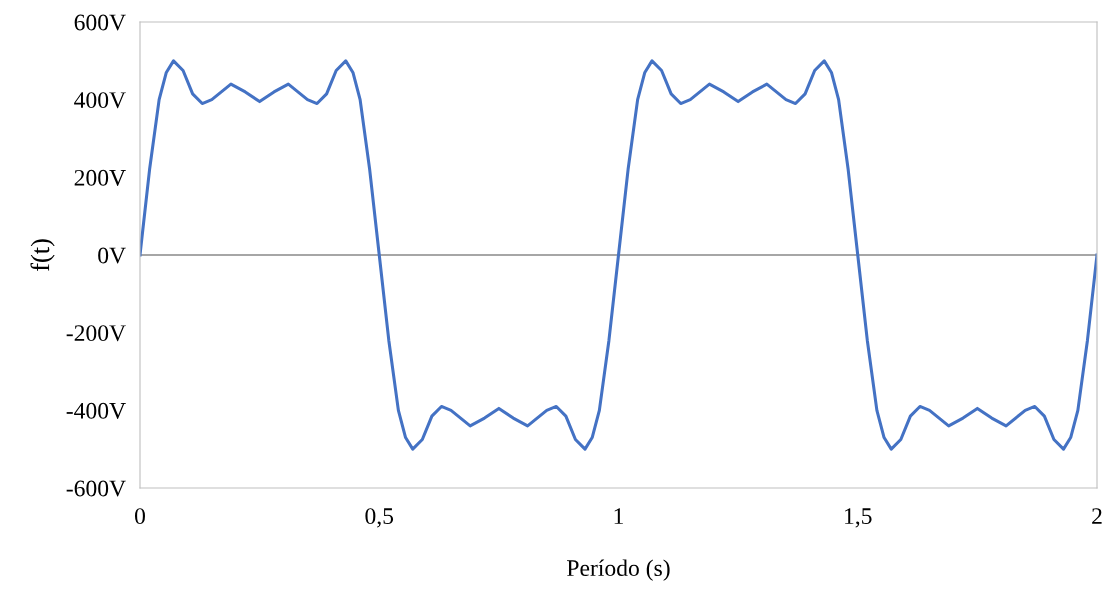 The width and height of the screenshot is (1111, 614). What do you see at coordinates (140, 516) in the screenshot?
I see `x-tick-label: 0` at bounding box center [140, 516].